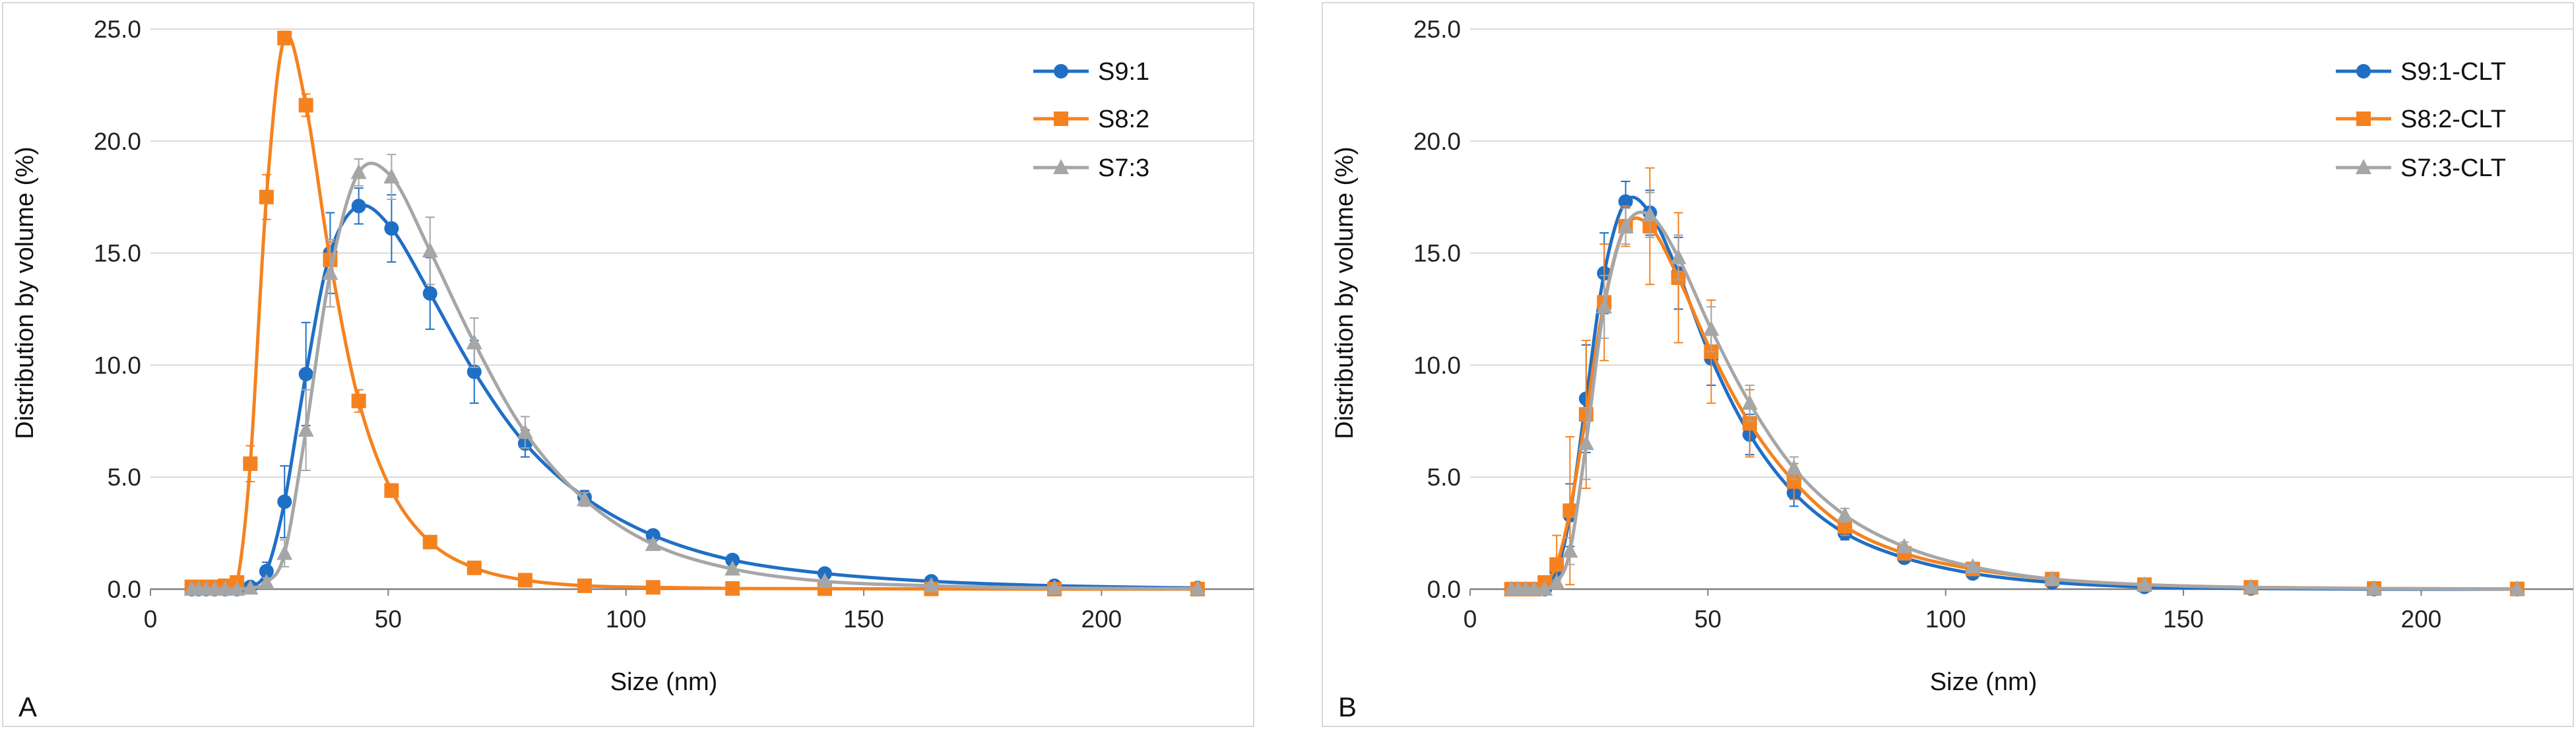 The height and width of the screenshot is (729, 2576). I want to click on y-tick-label: 0.0, so click(1444, 589).